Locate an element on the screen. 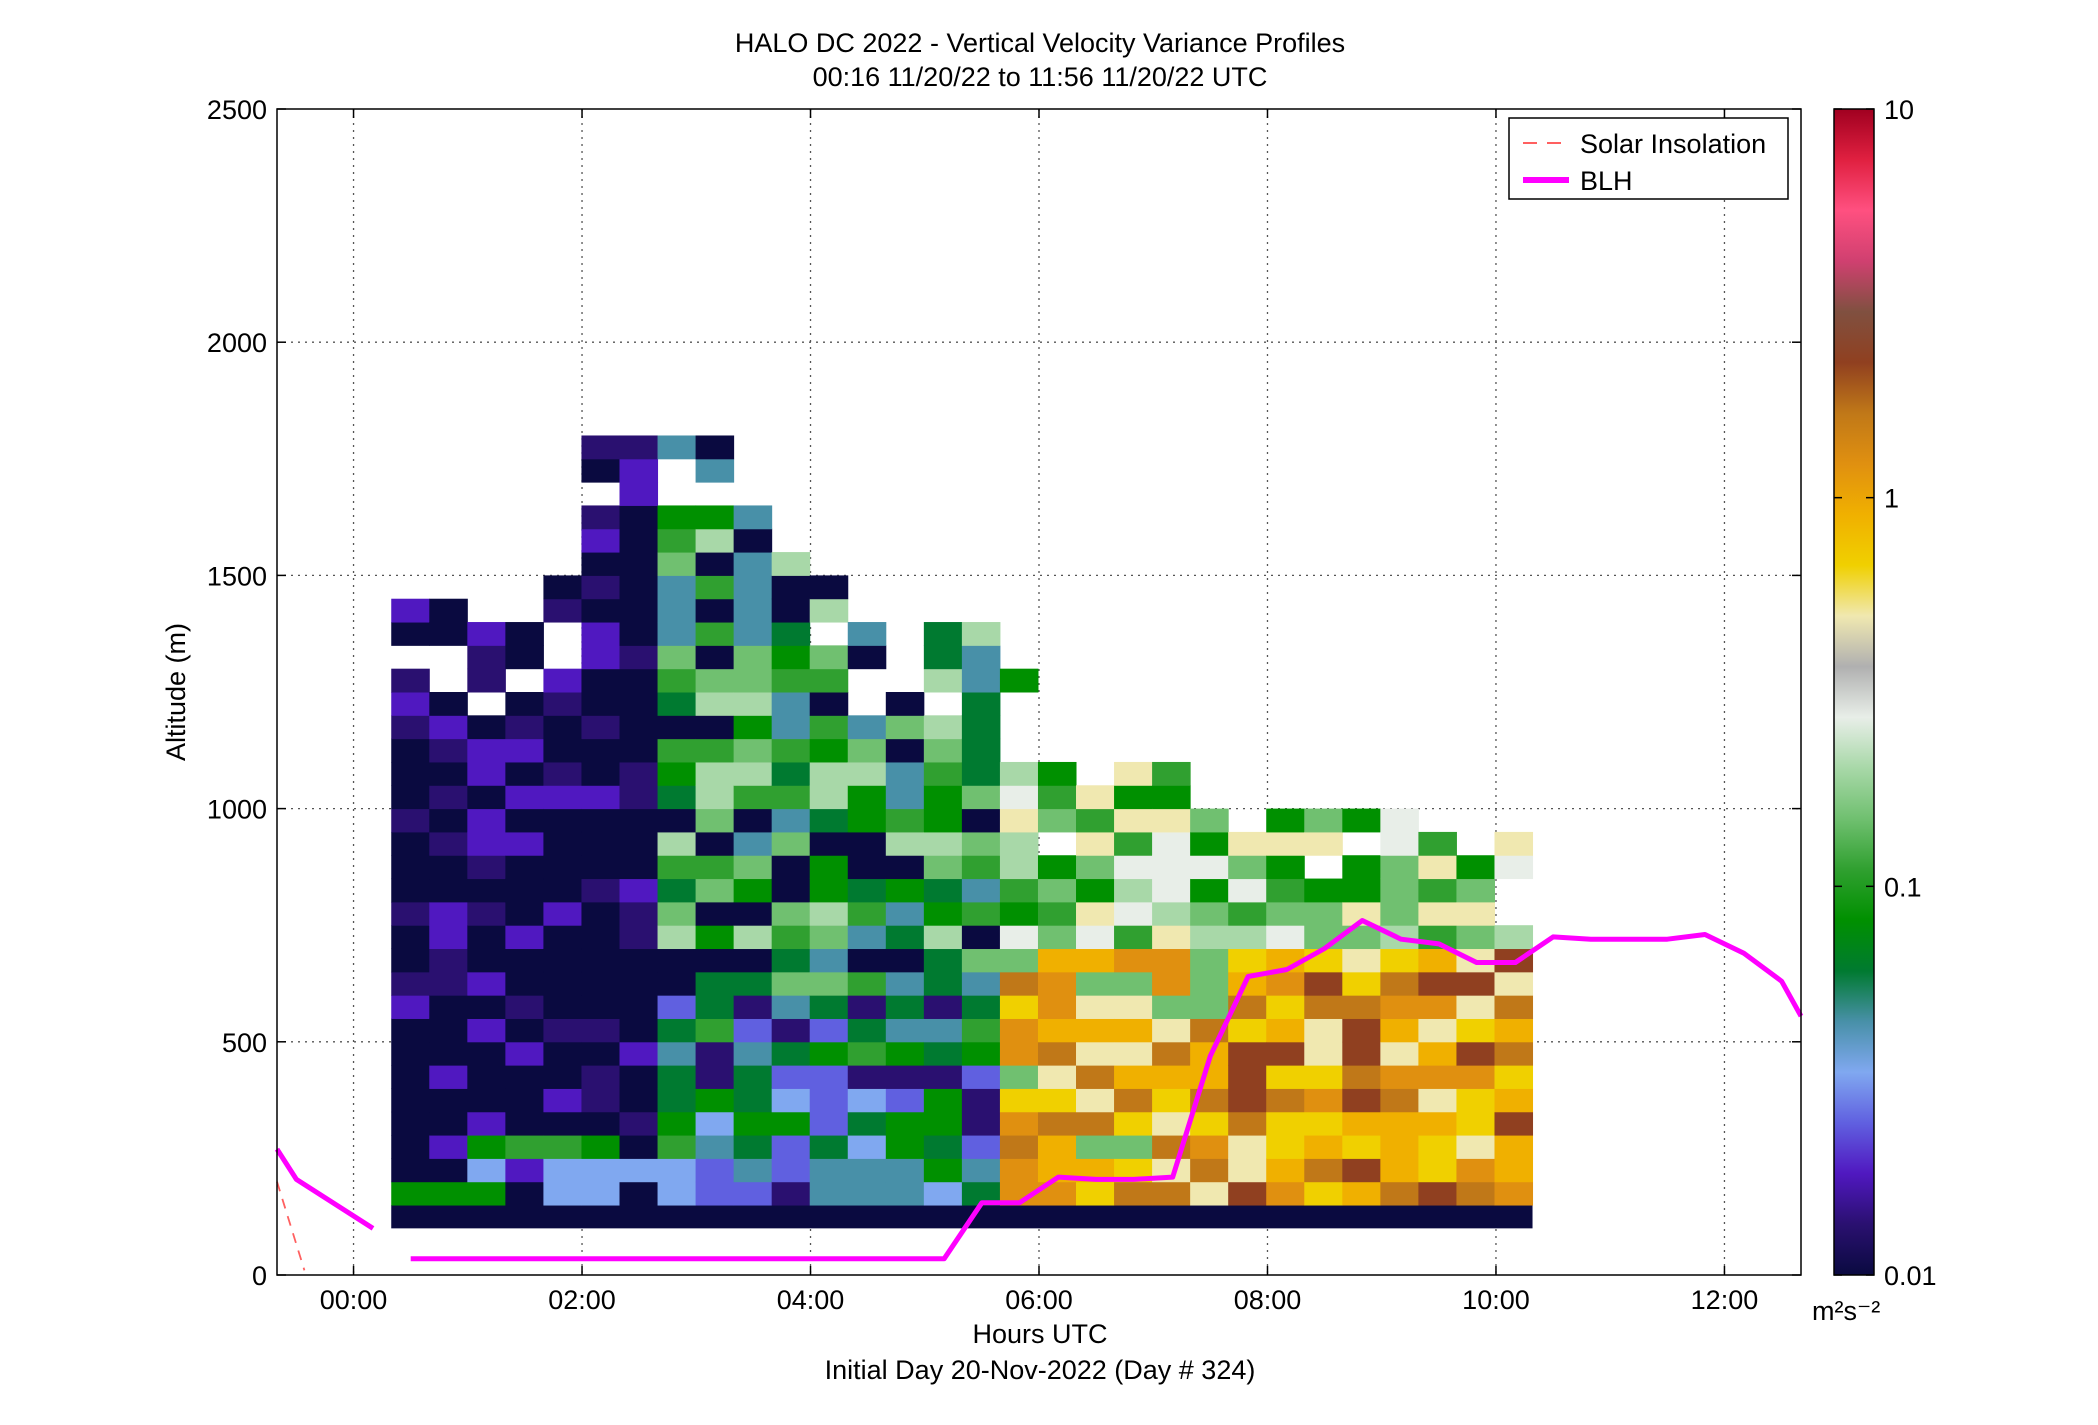 This screenshot has width=2098, height=1425. colorbar is located at coordinates (1854, 692).